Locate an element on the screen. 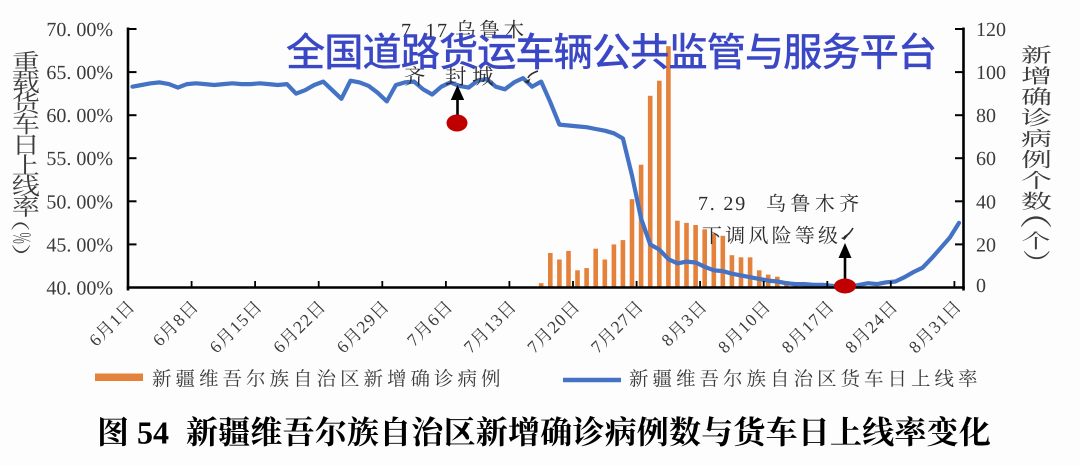 Image resolution: width=1080 pixels, height=465 pixels. svg-text: 65. 00% is located at coordinates (79, 73).